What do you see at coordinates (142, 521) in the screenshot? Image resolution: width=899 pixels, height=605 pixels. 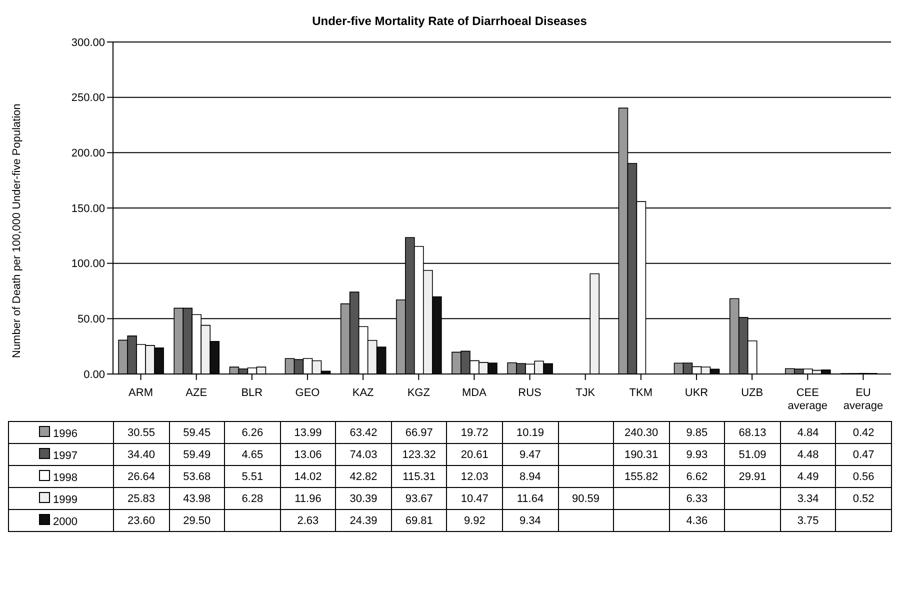 I see `data-label: 23.60` at bounding box center [142, 521].